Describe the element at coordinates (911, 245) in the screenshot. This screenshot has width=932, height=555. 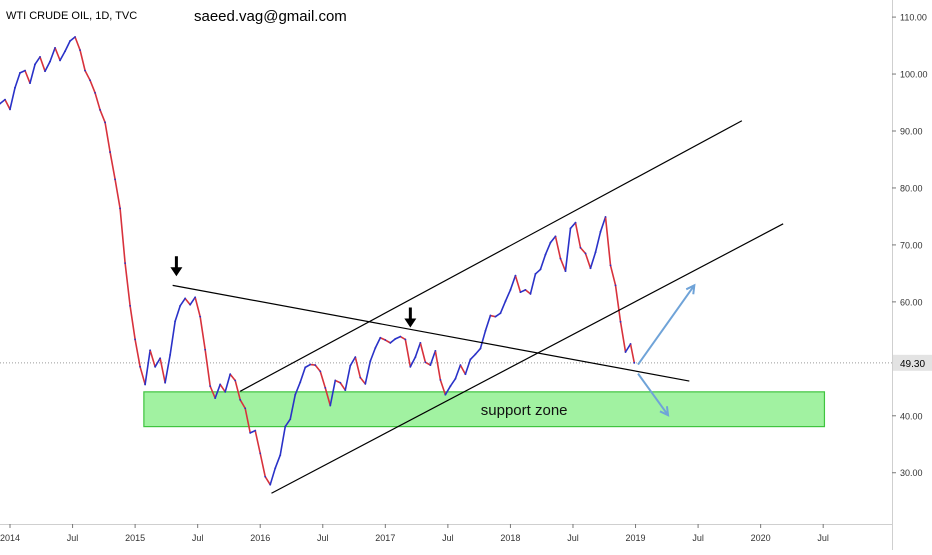
I see `y-tick-label: 70.00` at that location.